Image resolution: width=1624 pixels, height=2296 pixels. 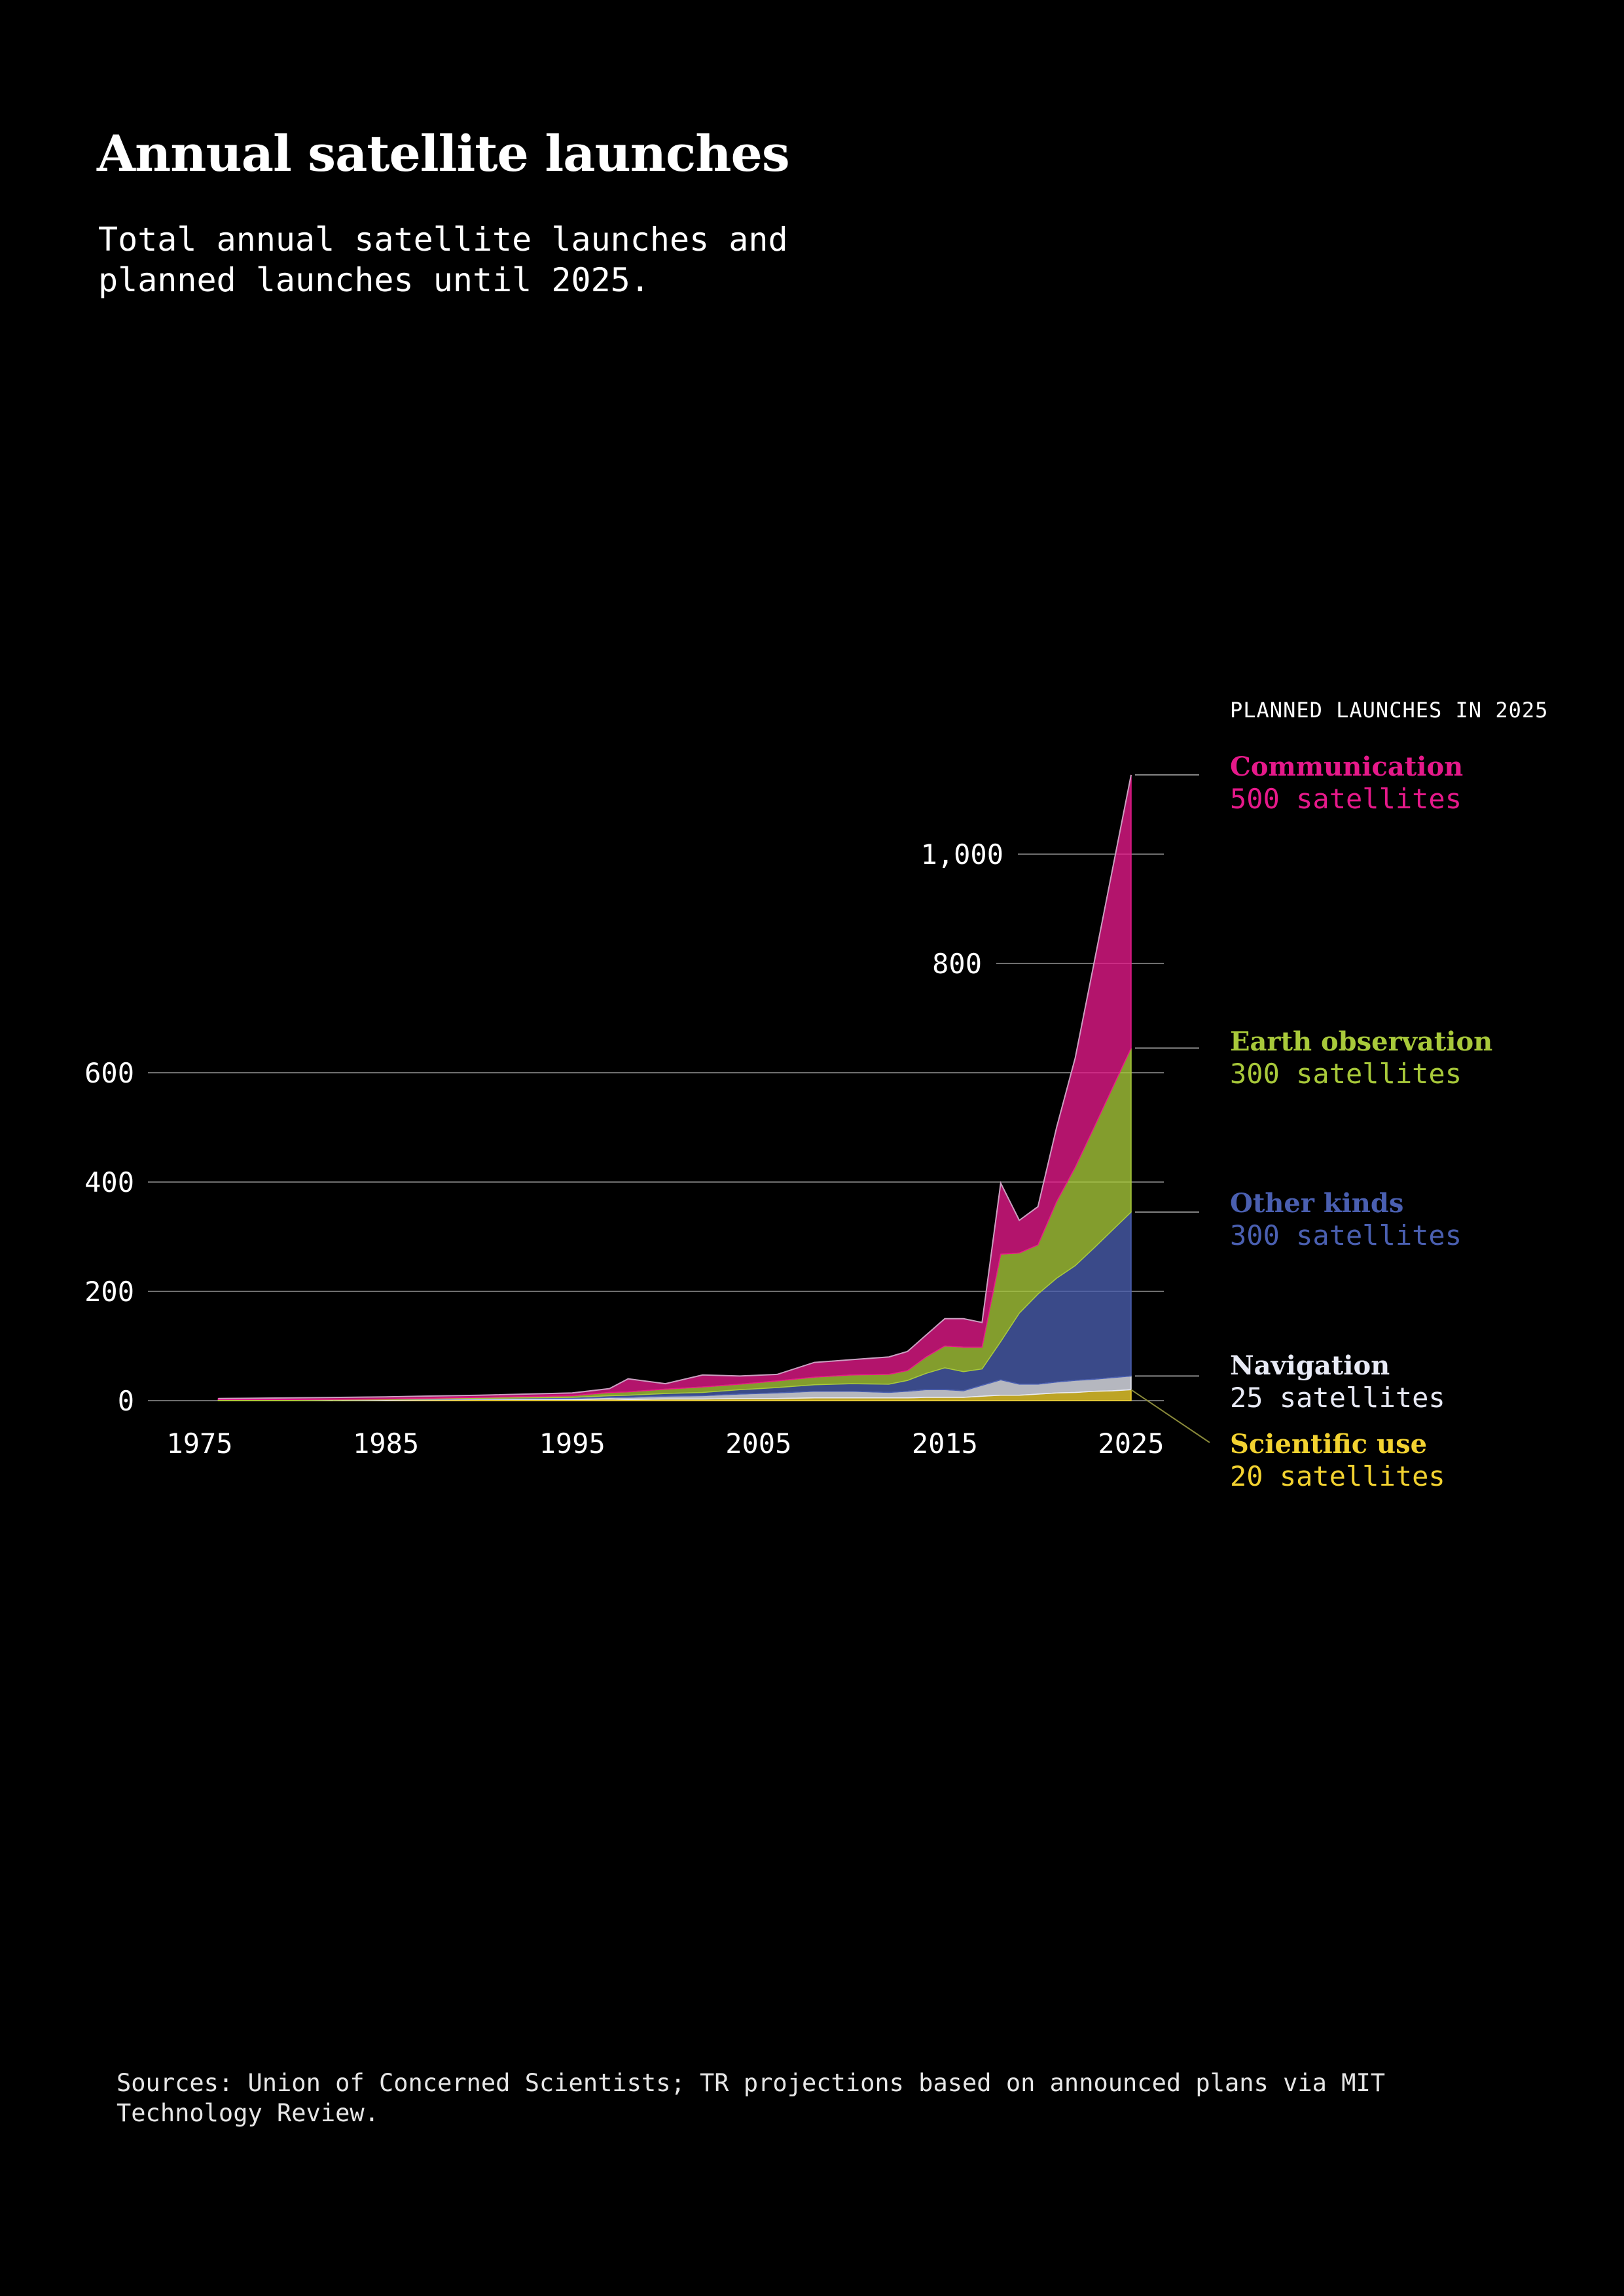 What do you see at coordinates (199, 1443) in the screenshot?
I see `x-tick-label: 1975` at bounding box center [199, 1443].